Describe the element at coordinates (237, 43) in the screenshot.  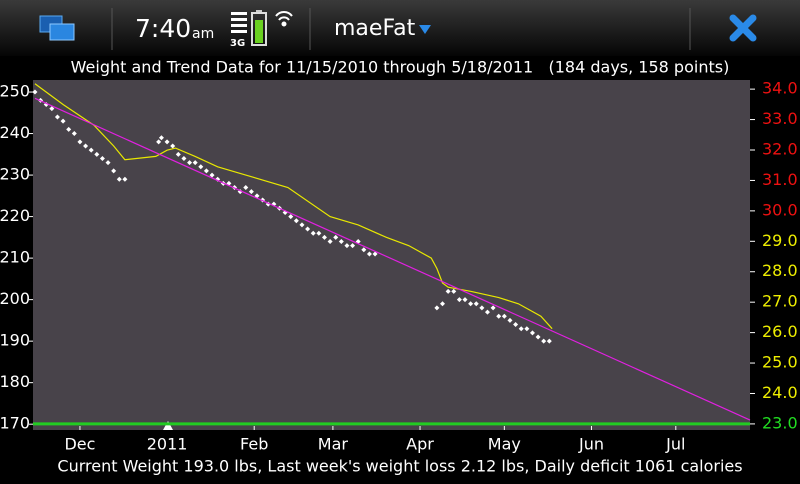
I see `network-type: 3G` at that location.